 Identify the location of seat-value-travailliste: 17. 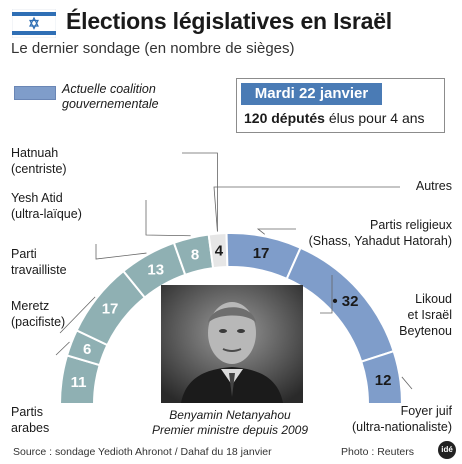
(110, 309).